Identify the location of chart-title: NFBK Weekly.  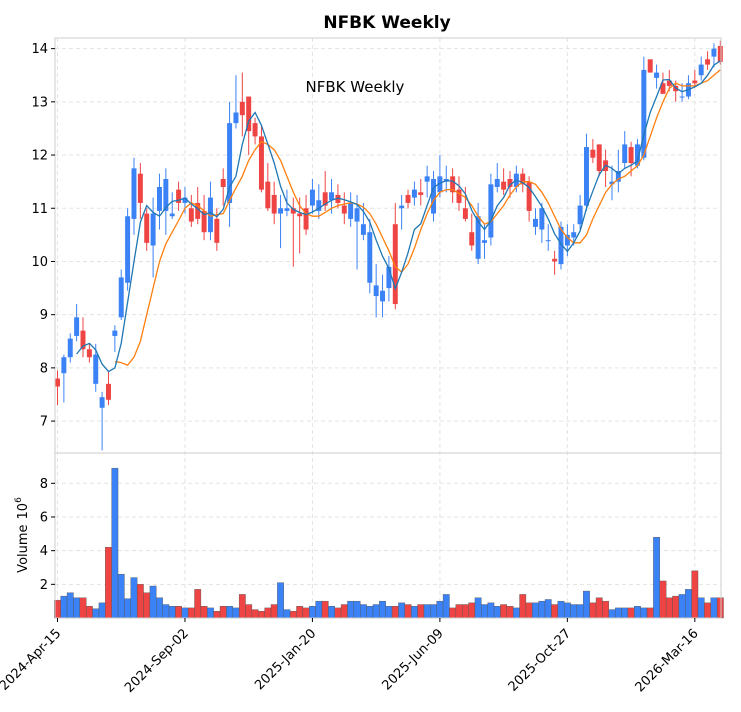
(386, 23).